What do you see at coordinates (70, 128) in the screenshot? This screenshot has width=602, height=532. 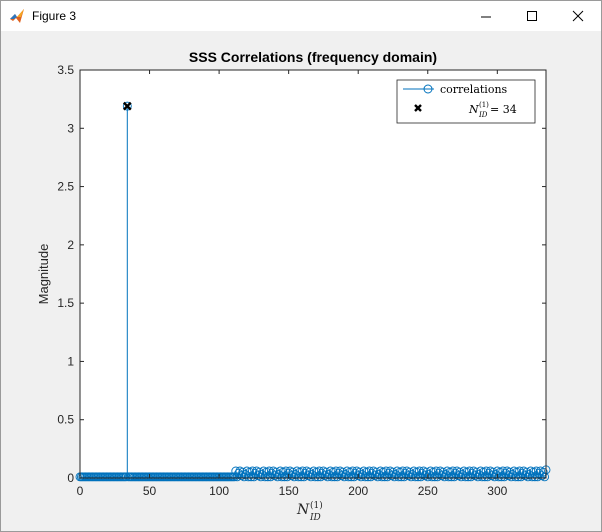 I see `y-tick-label: 3` at bounding box center [70, 128].